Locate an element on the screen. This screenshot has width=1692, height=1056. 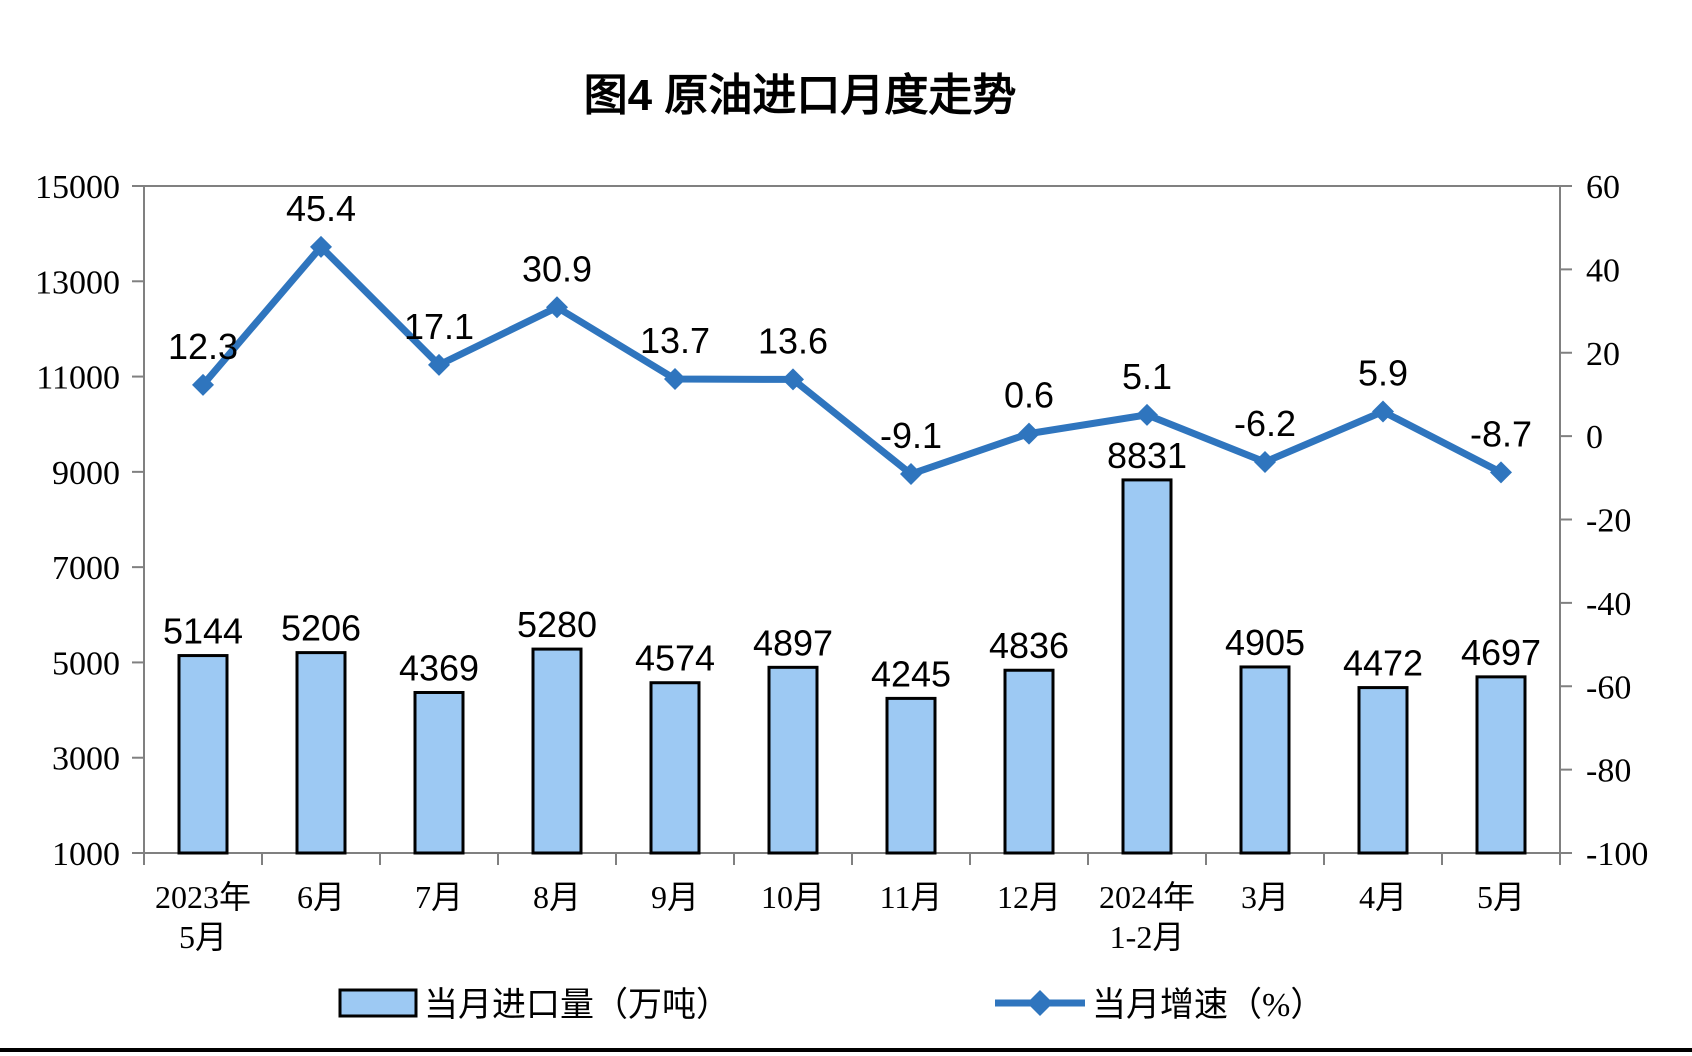
line-value-label: 5.9 is located at coordinates (1383, 373).